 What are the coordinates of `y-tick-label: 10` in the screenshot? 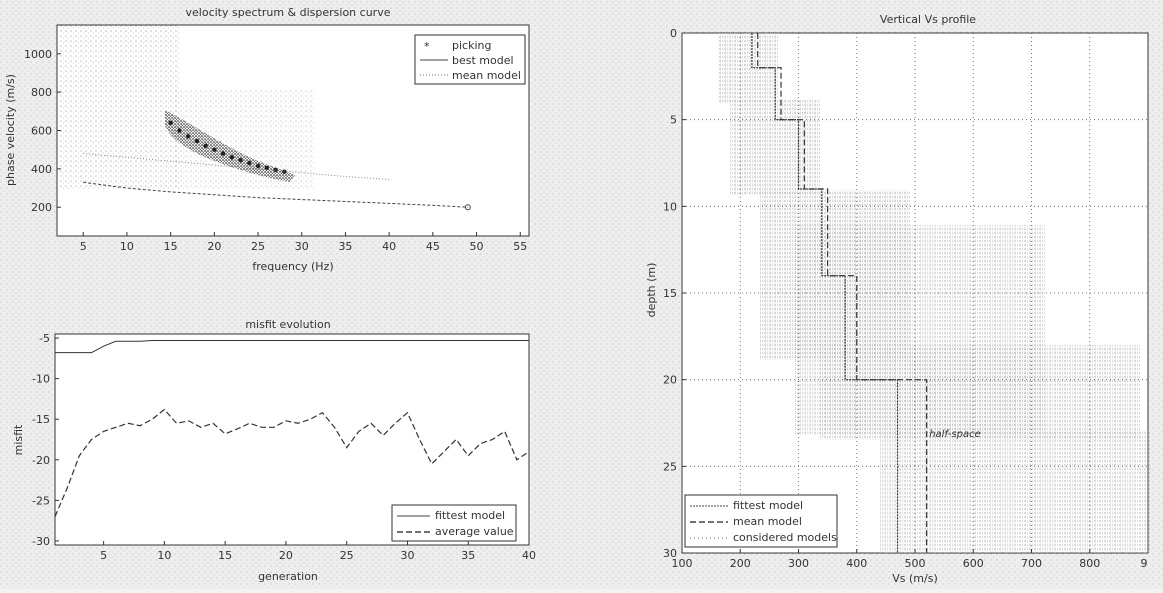 It's located at (670, 206).